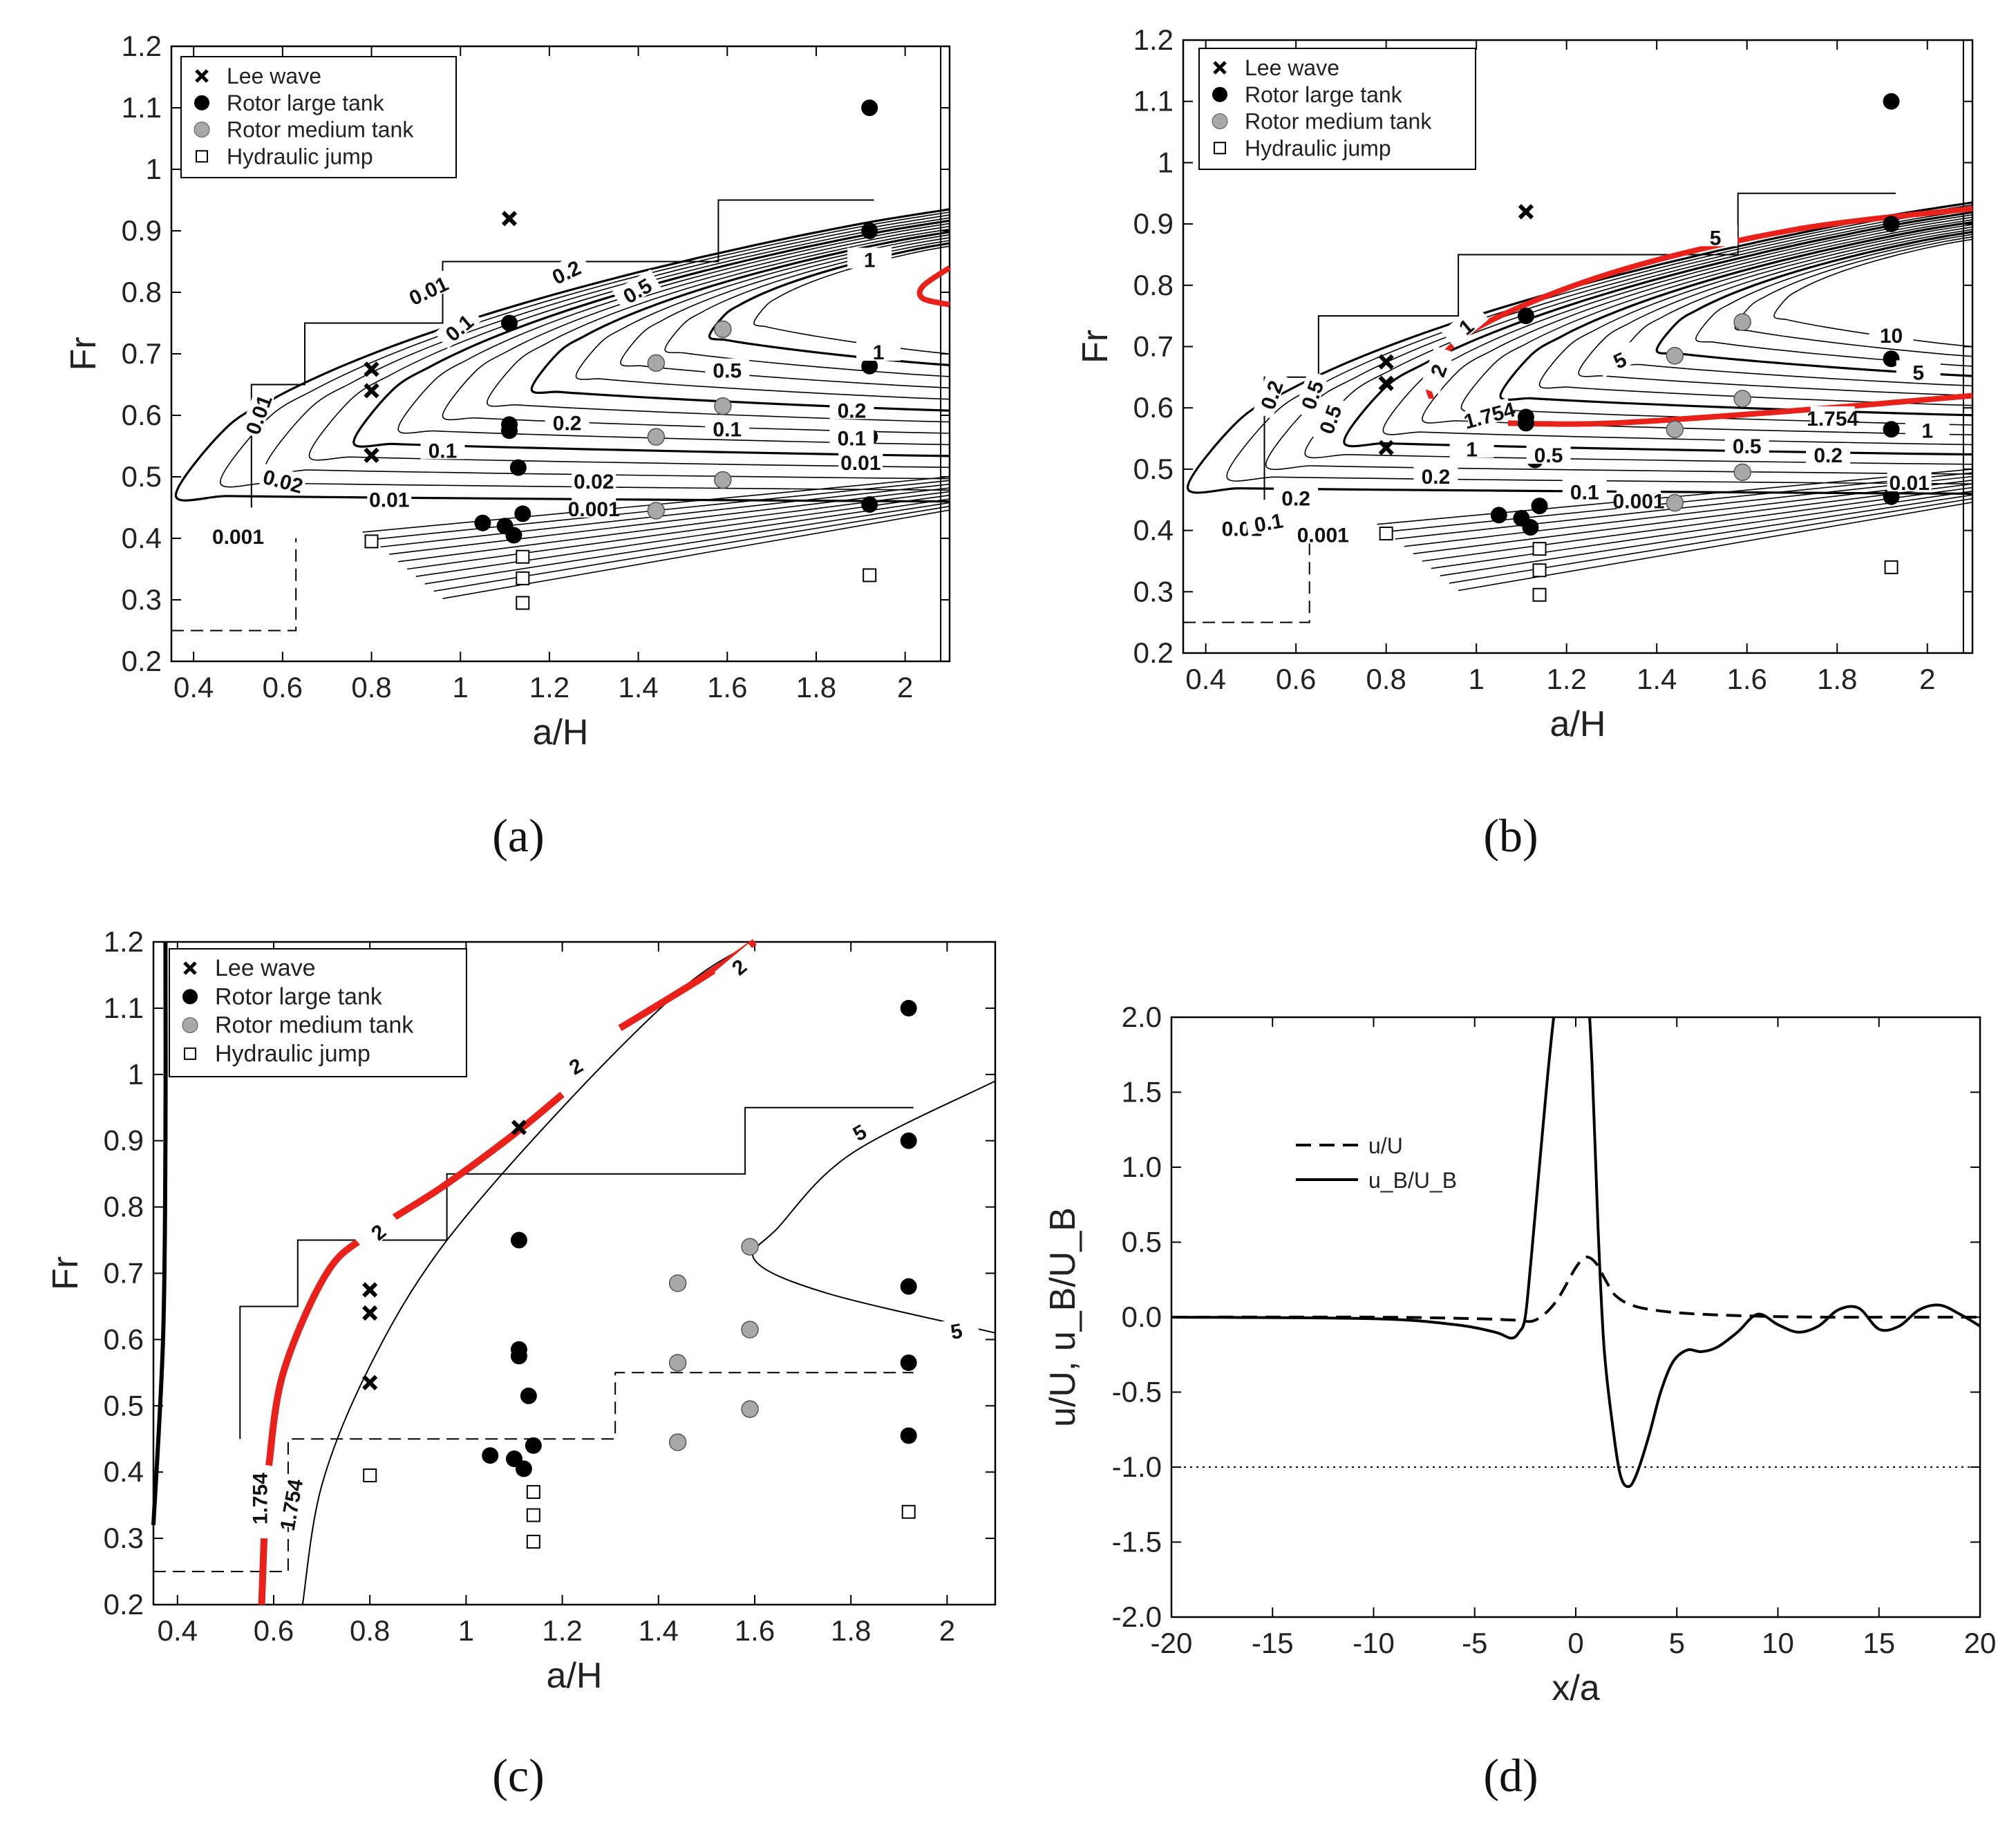 The image size is (2016, 1823). Describe the element at coordinates (816, 687) in the screenshot. I see `x-tick-label: 1.8` at that location.